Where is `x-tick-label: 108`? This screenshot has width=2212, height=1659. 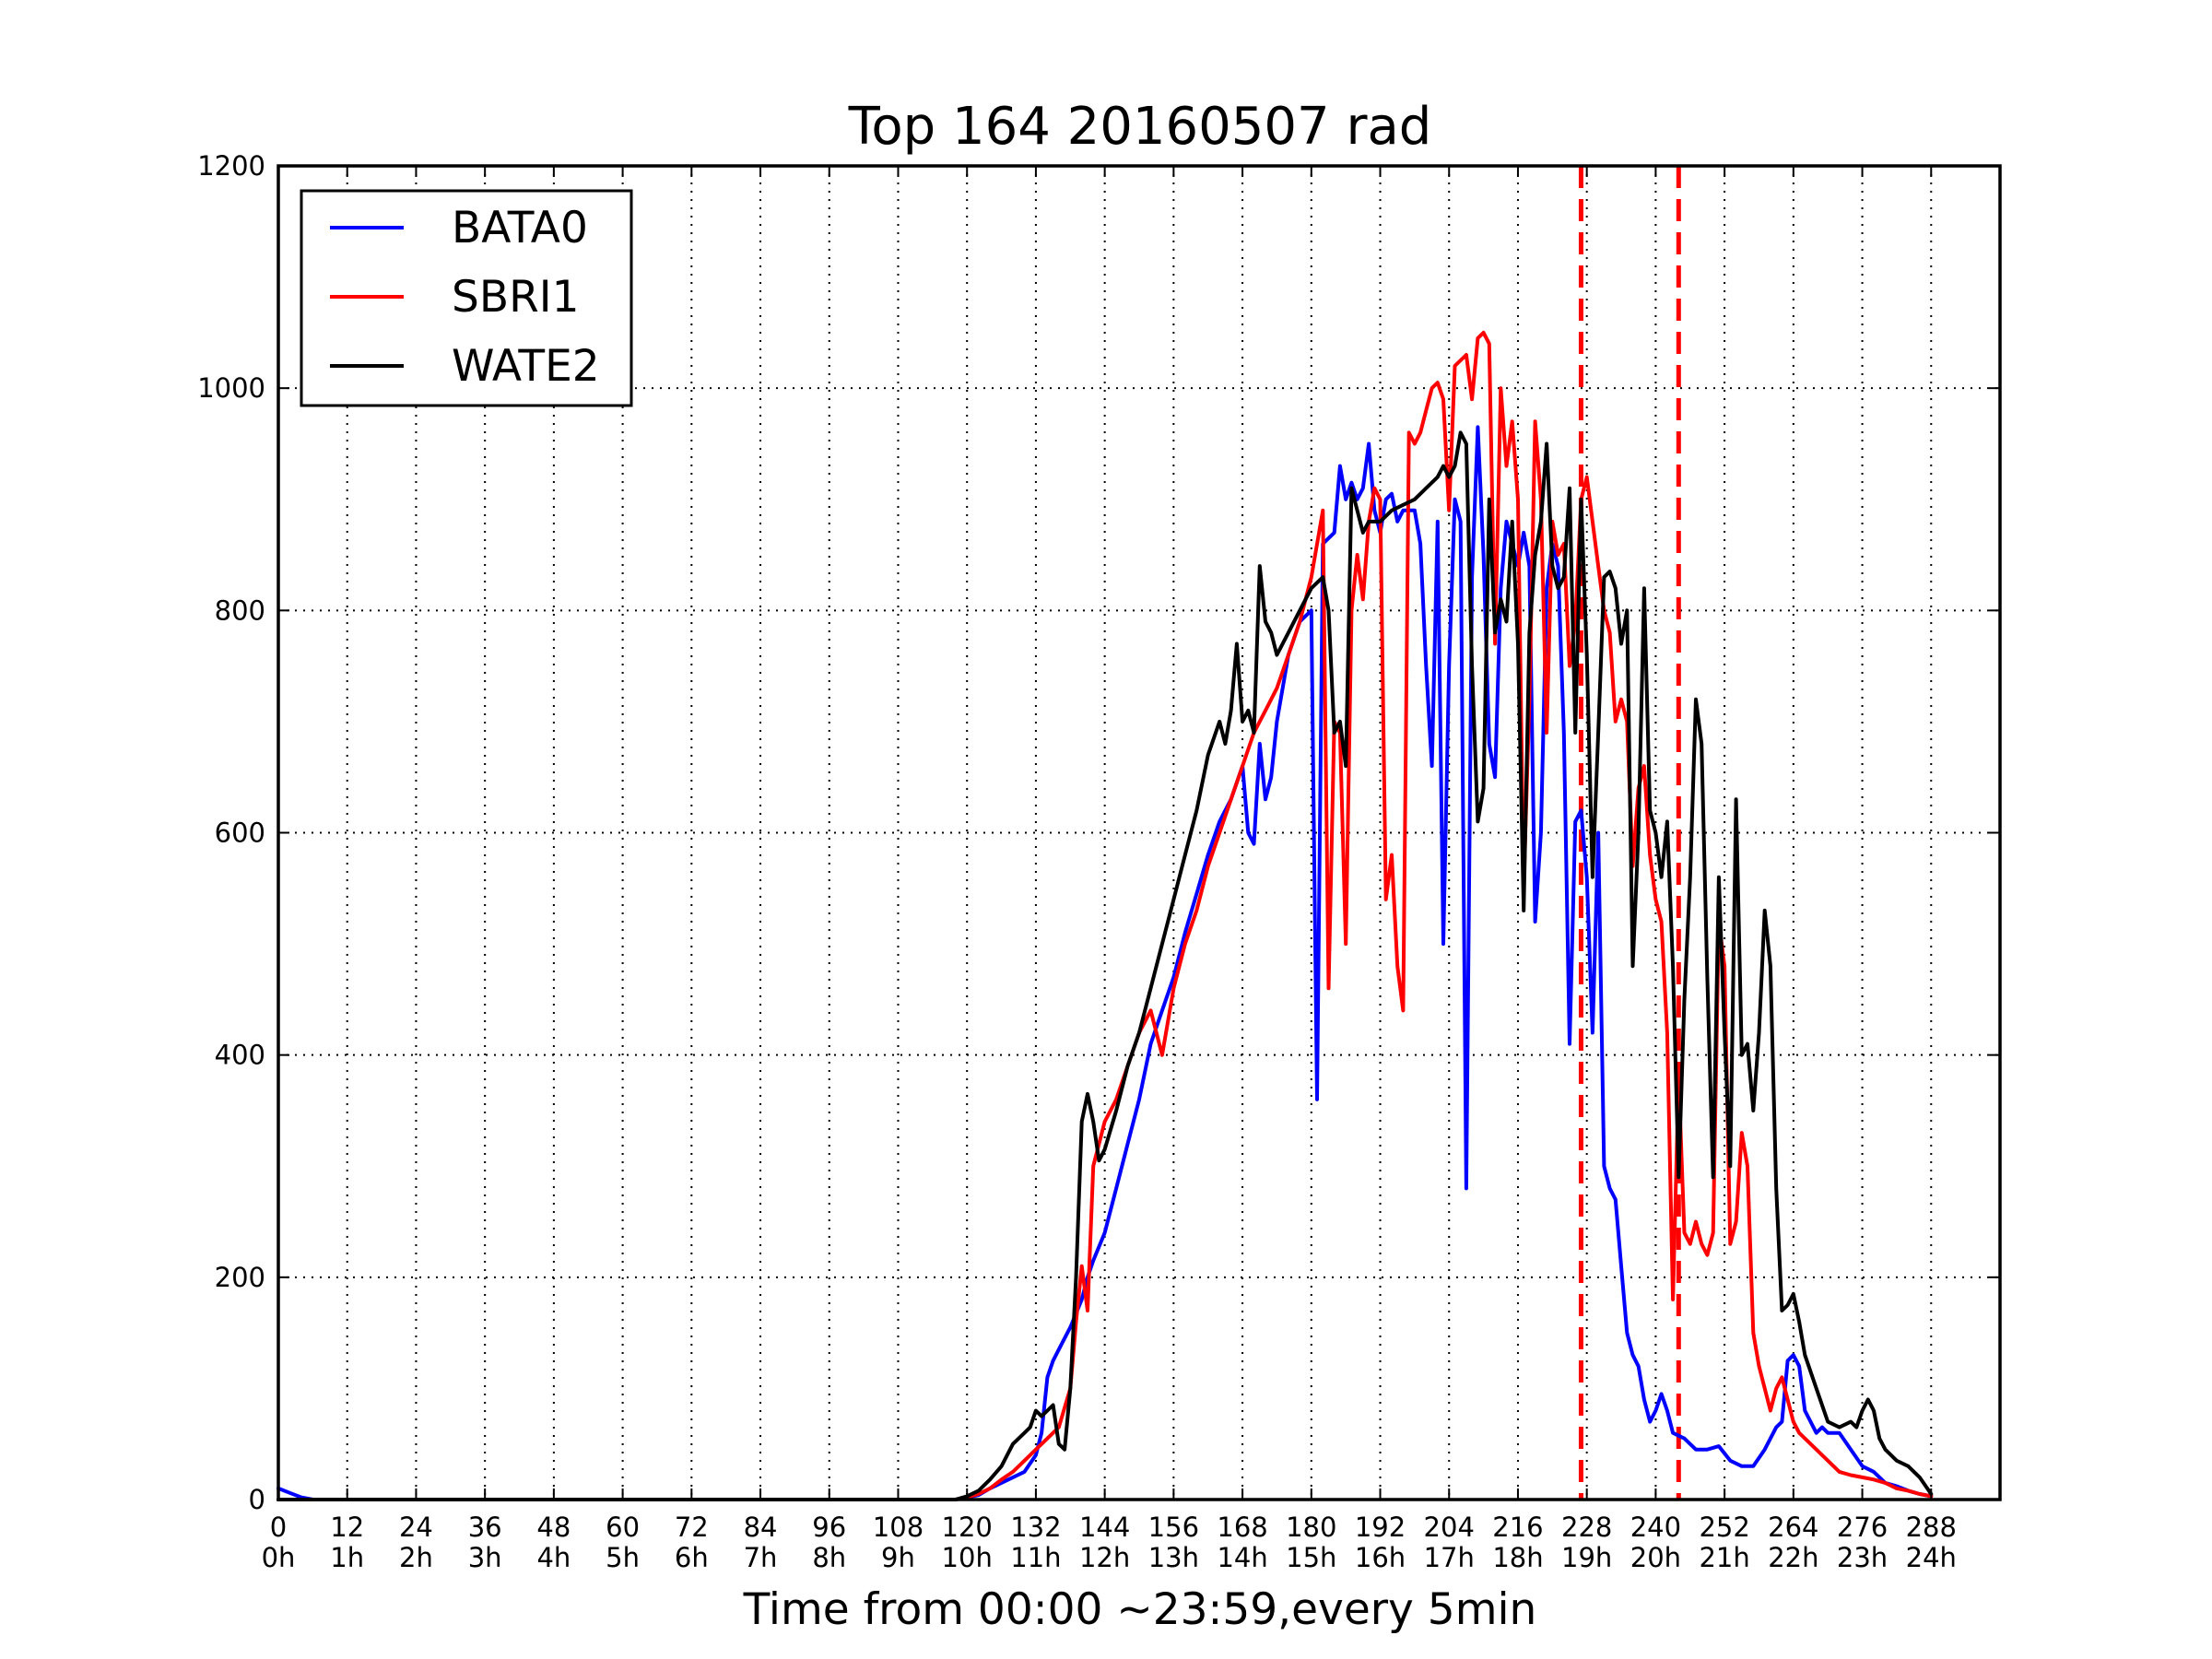 x-tick-label: 108 is located at coordinates (898, 1527).